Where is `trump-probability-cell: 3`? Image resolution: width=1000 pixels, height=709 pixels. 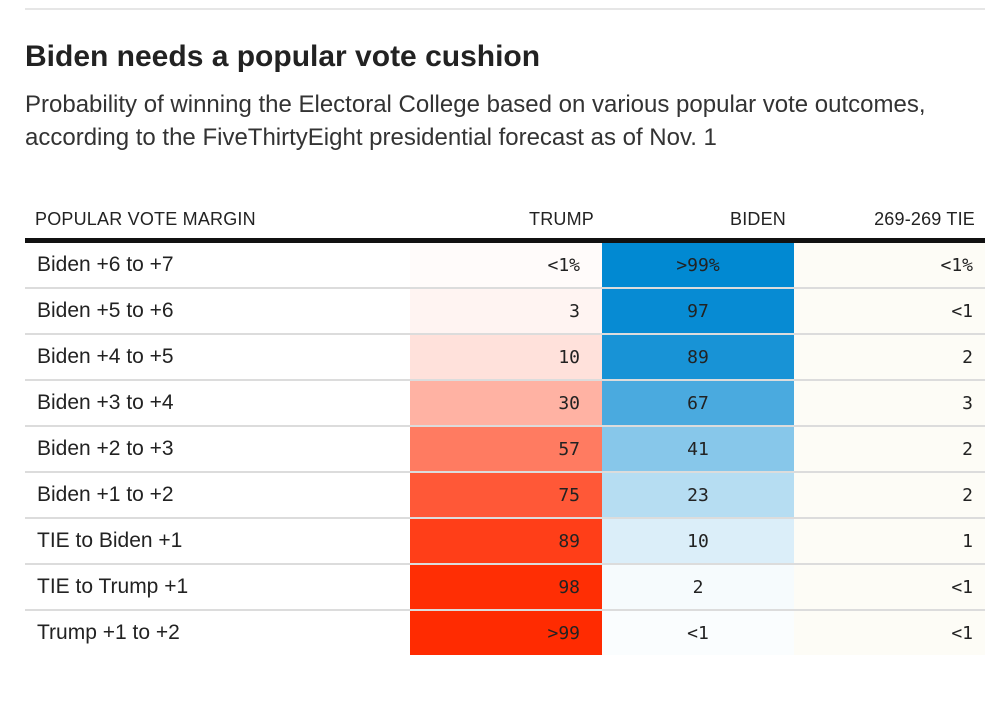 trump-probability-cell: 3 is located at coordinates (506, 311).